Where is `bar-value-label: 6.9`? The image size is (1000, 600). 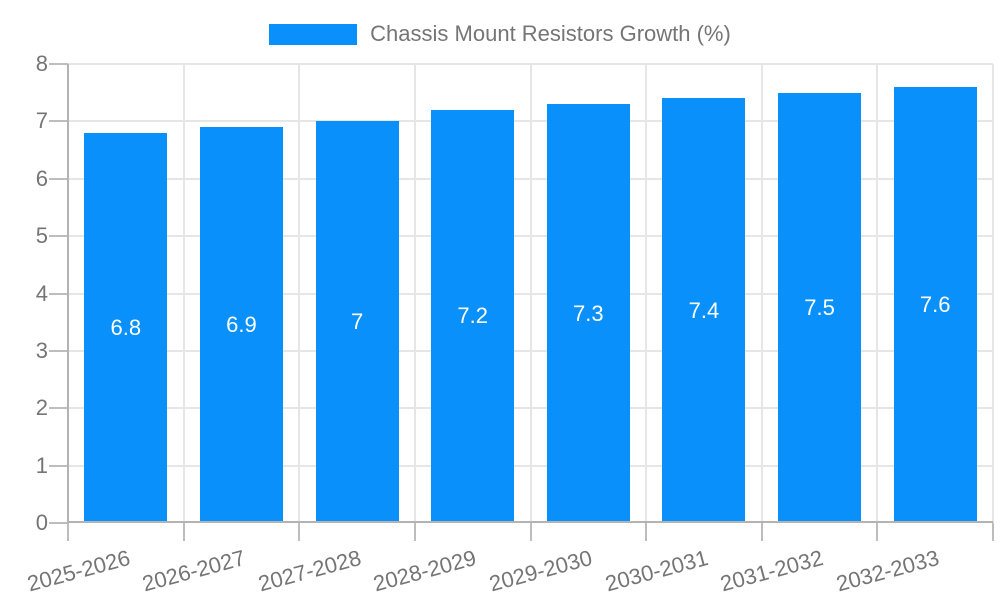
bar-value-label: 6.9 is located at coordinates (241, 325).